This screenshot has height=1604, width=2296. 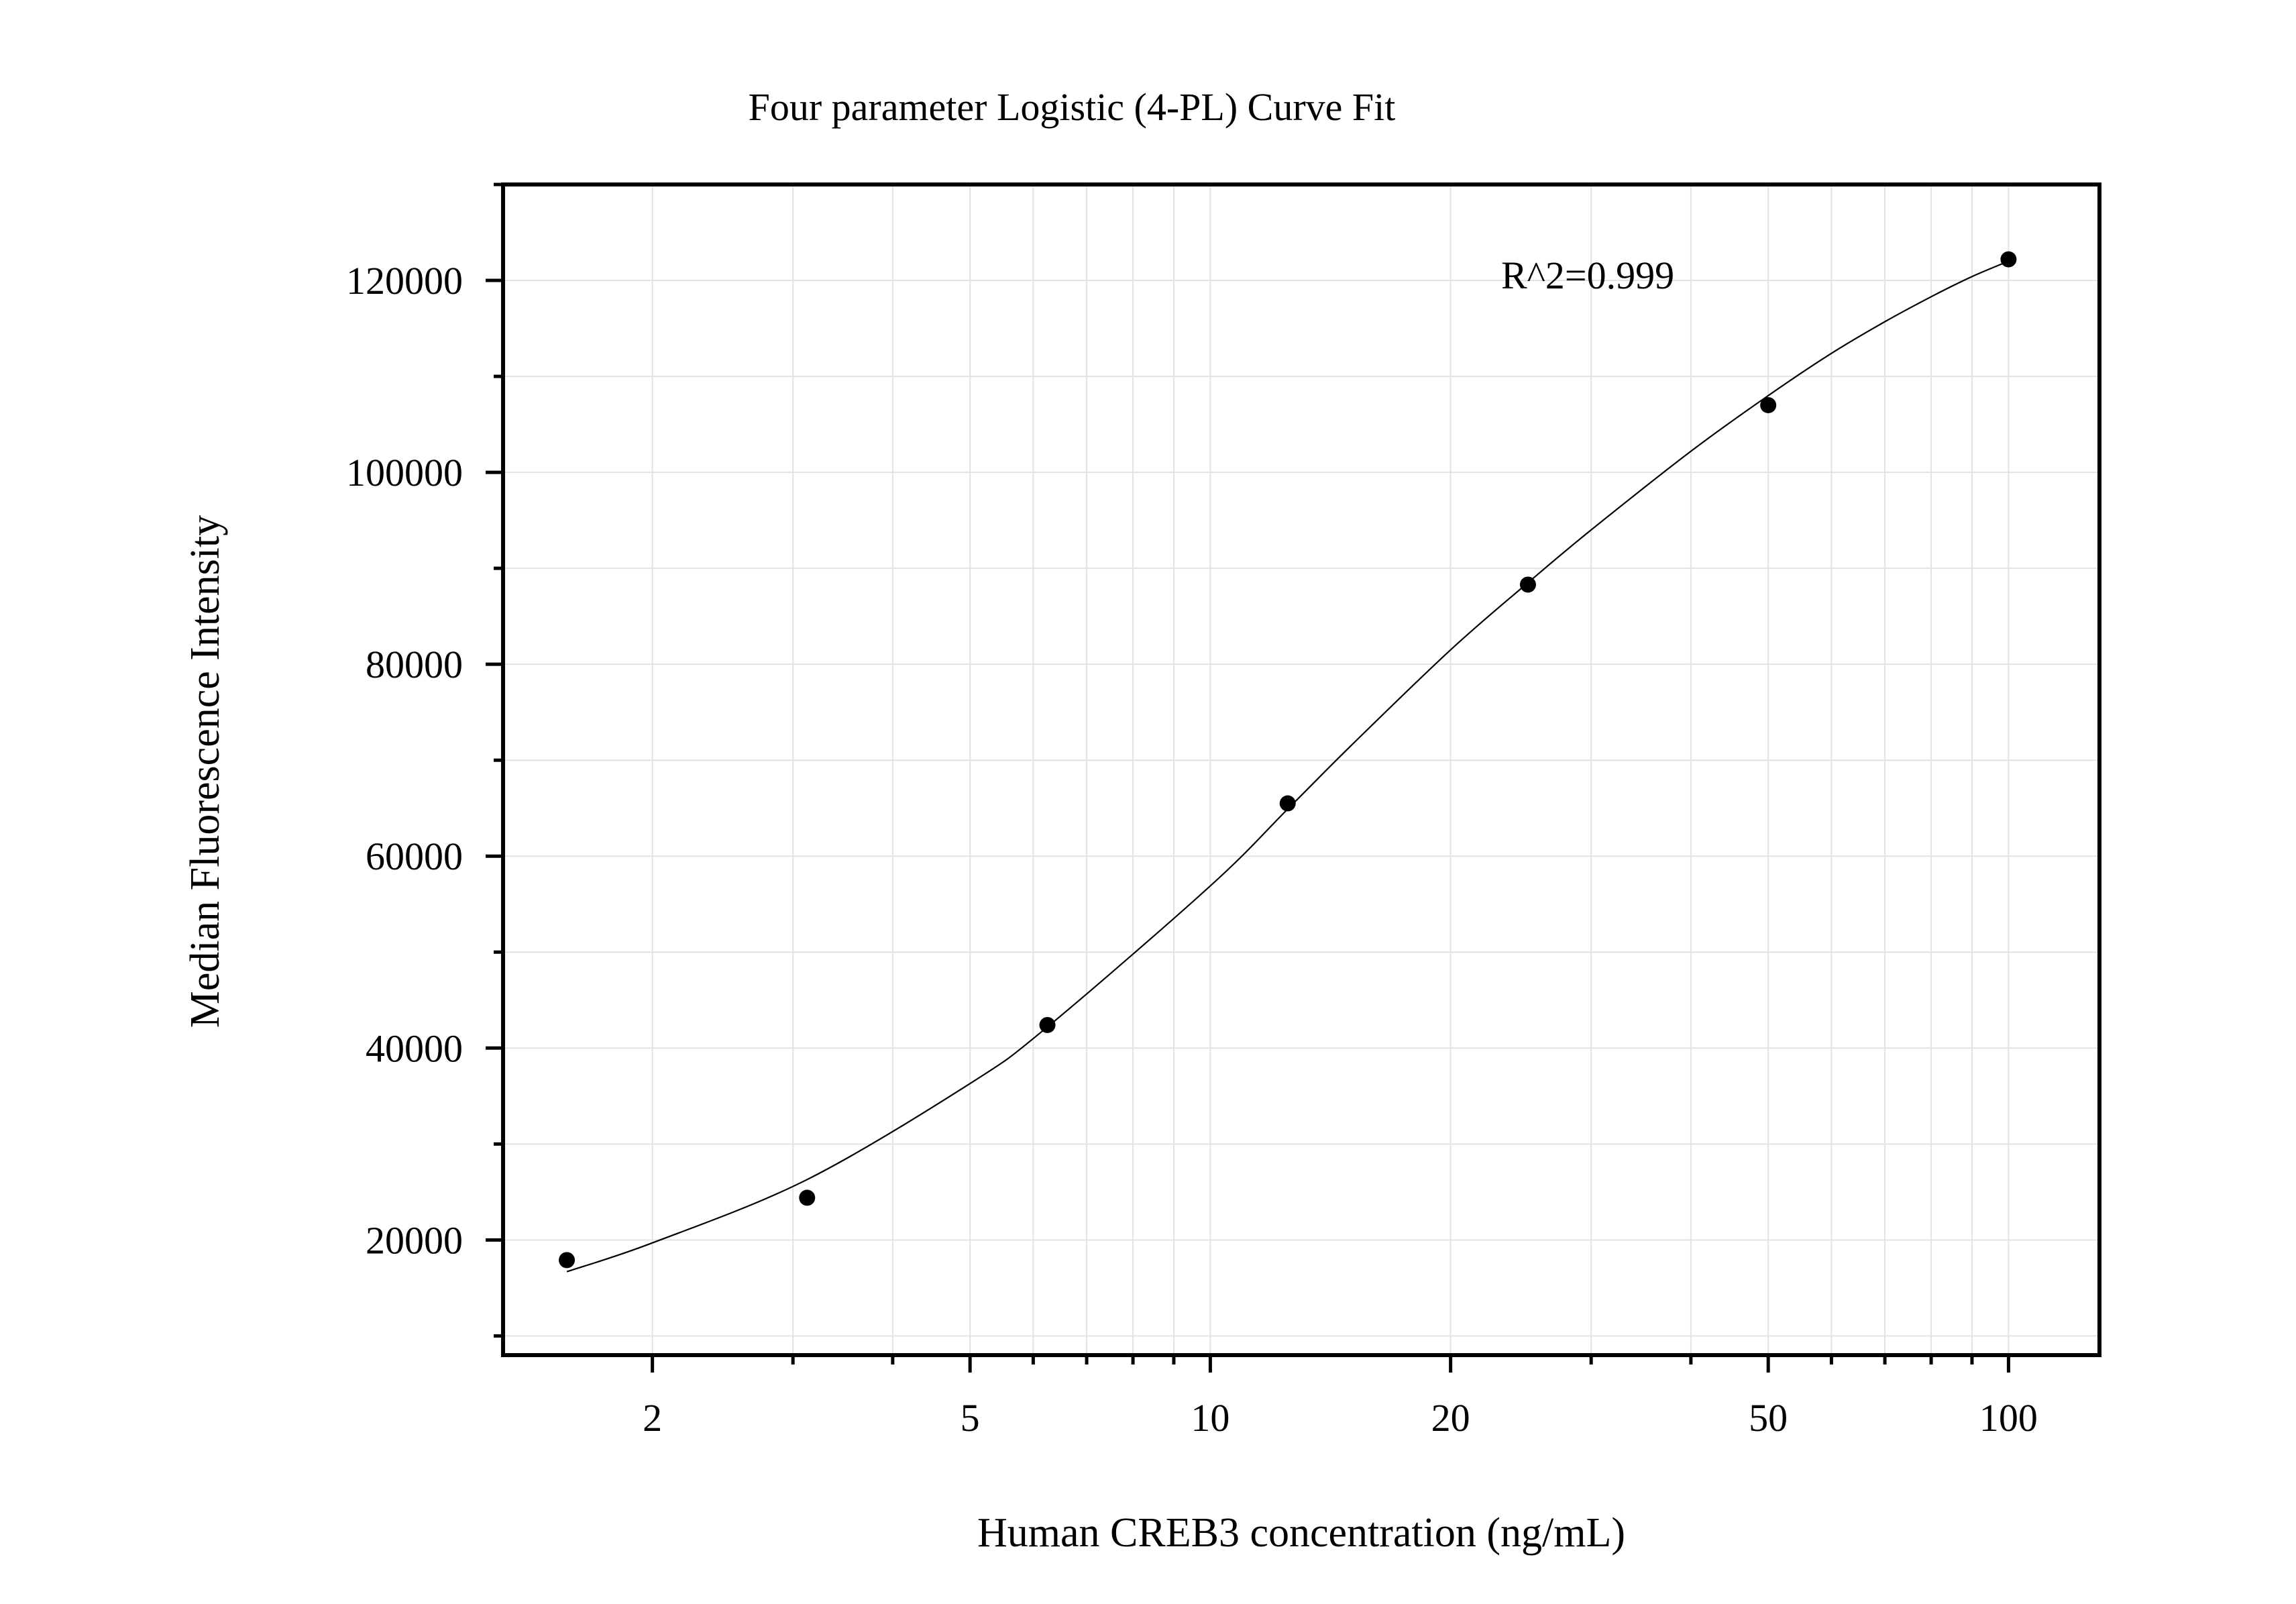 I want to click on y-tick-label: 120000, so click(x=404, y=281).